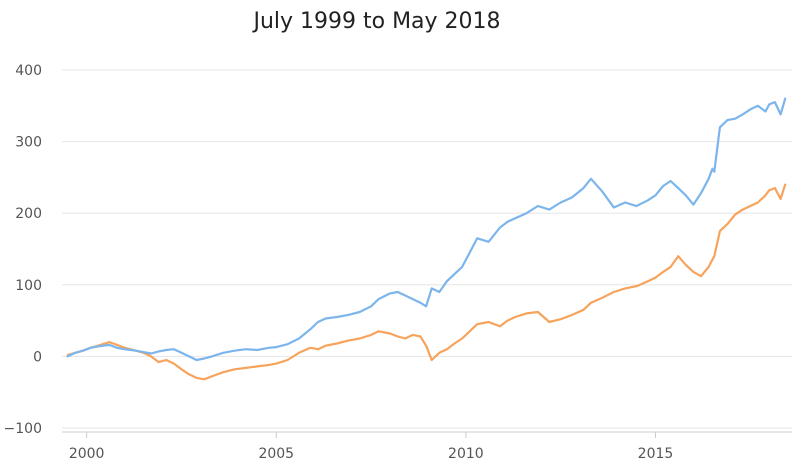  I want to click on chart-title: July 1999 to May 2018, so click(375, 21).